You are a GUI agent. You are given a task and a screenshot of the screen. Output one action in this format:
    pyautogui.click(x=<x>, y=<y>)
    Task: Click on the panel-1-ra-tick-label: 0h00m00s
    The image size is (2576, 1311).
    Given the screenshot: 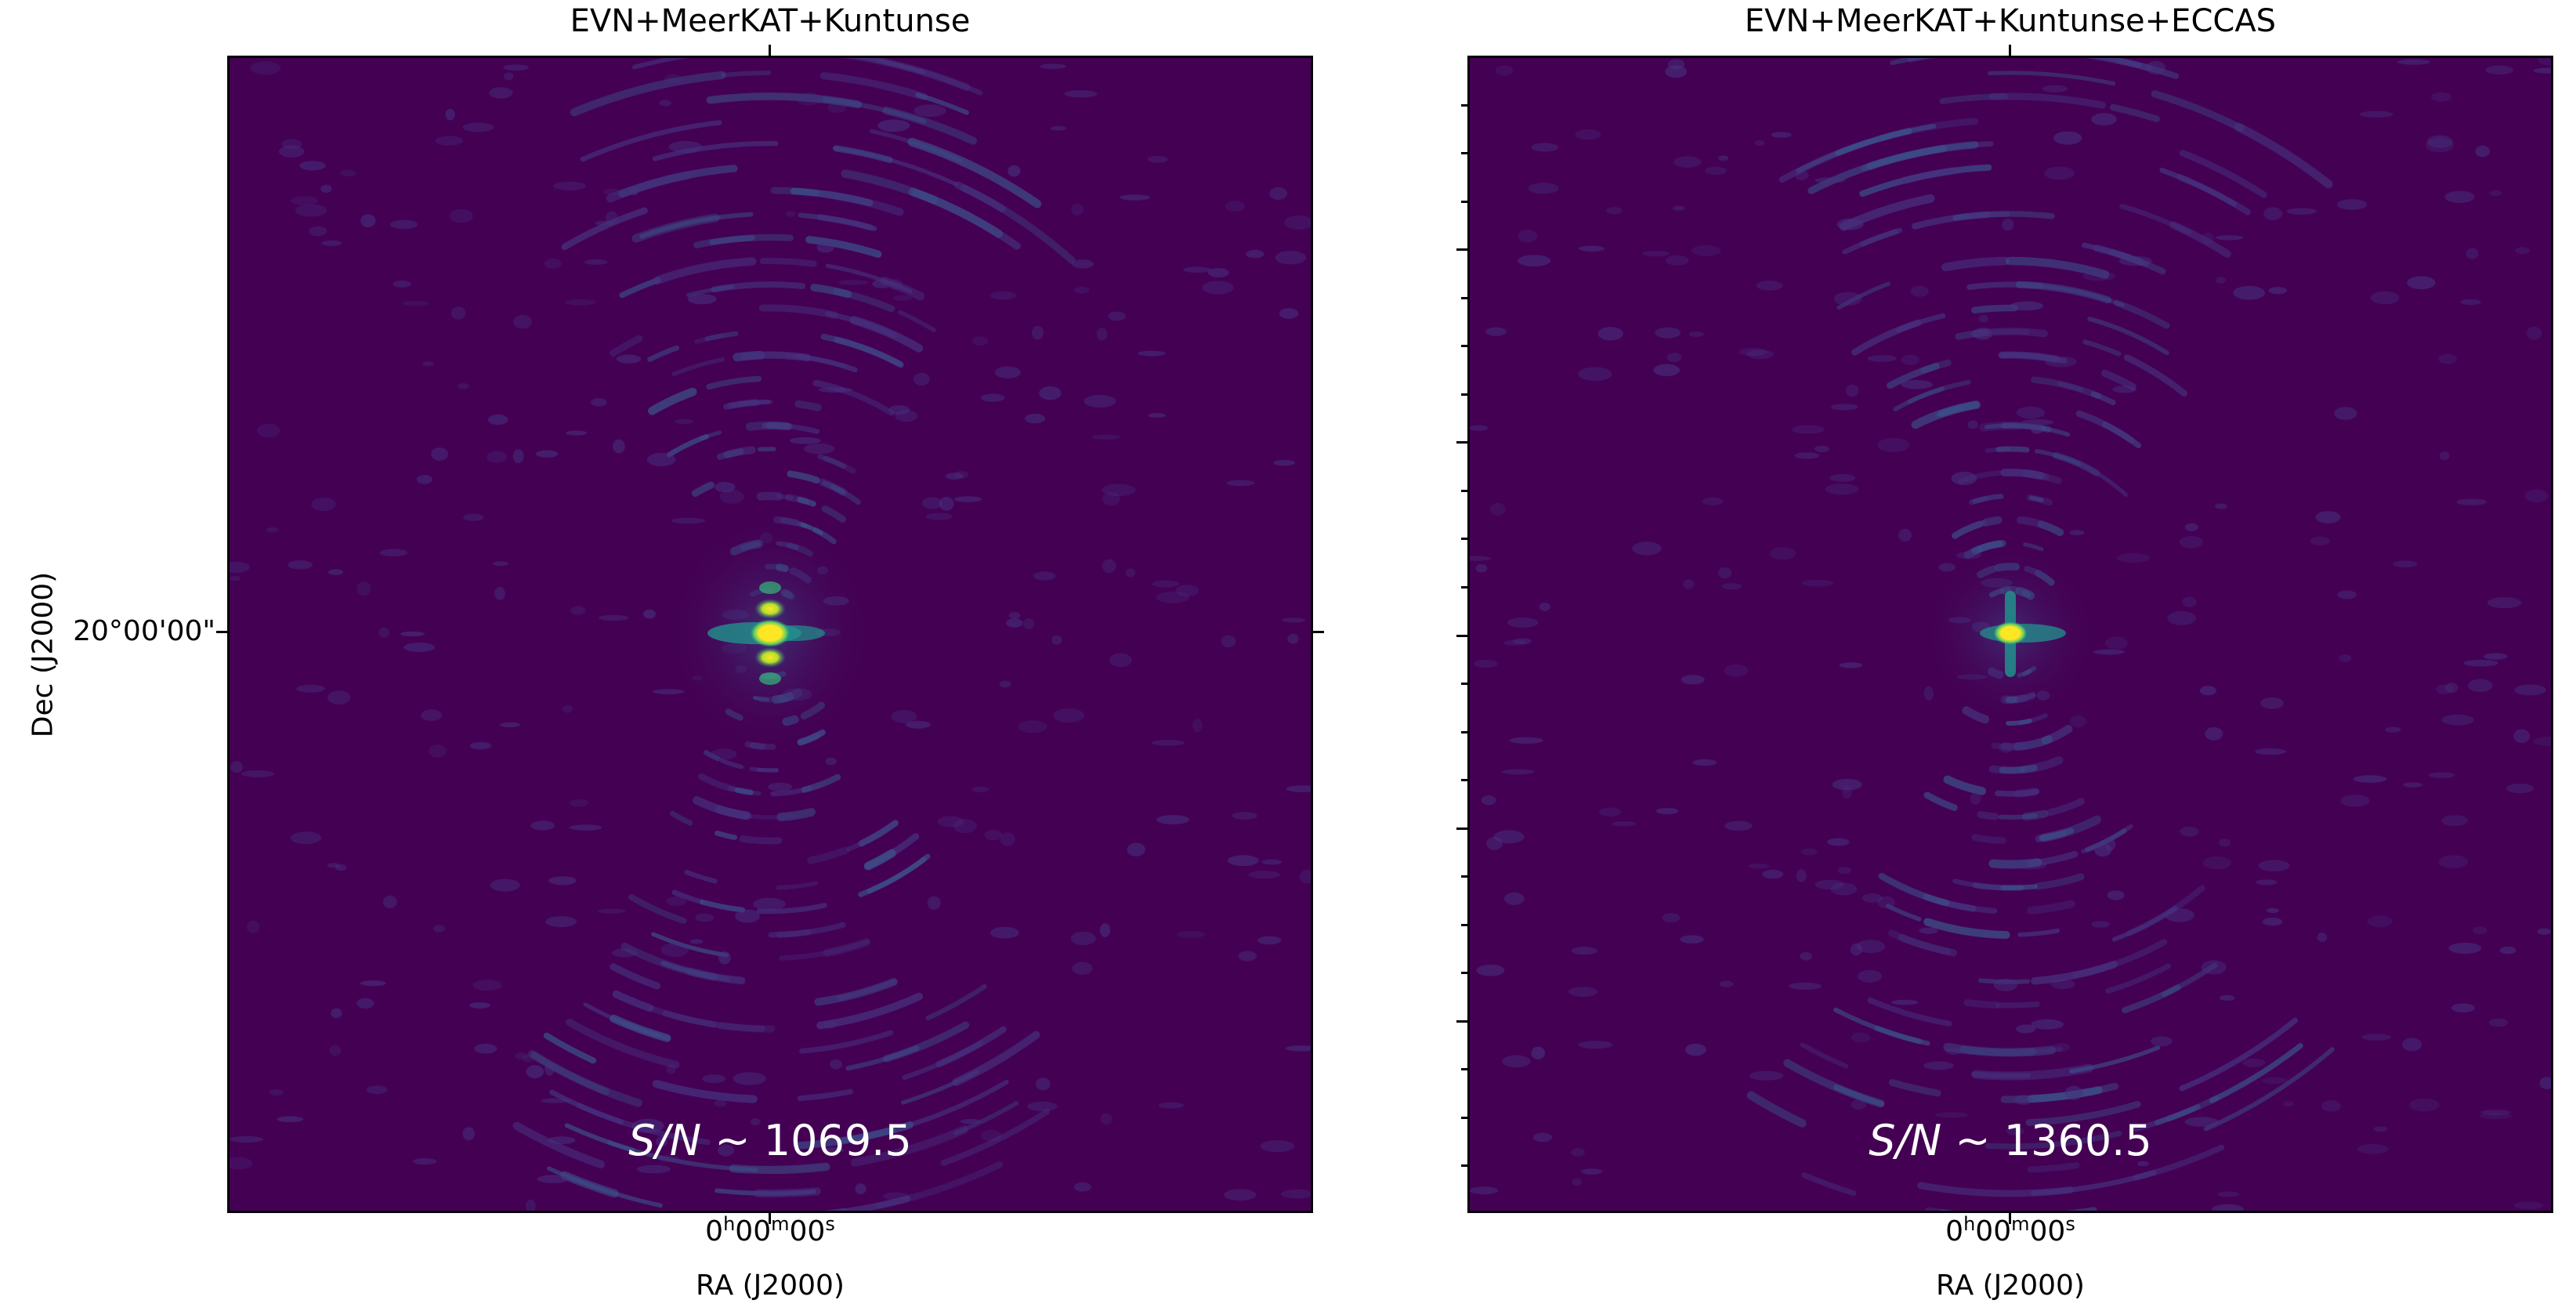 What is the action you would take?
    pyautogui.click(x=770, y=1230)
    